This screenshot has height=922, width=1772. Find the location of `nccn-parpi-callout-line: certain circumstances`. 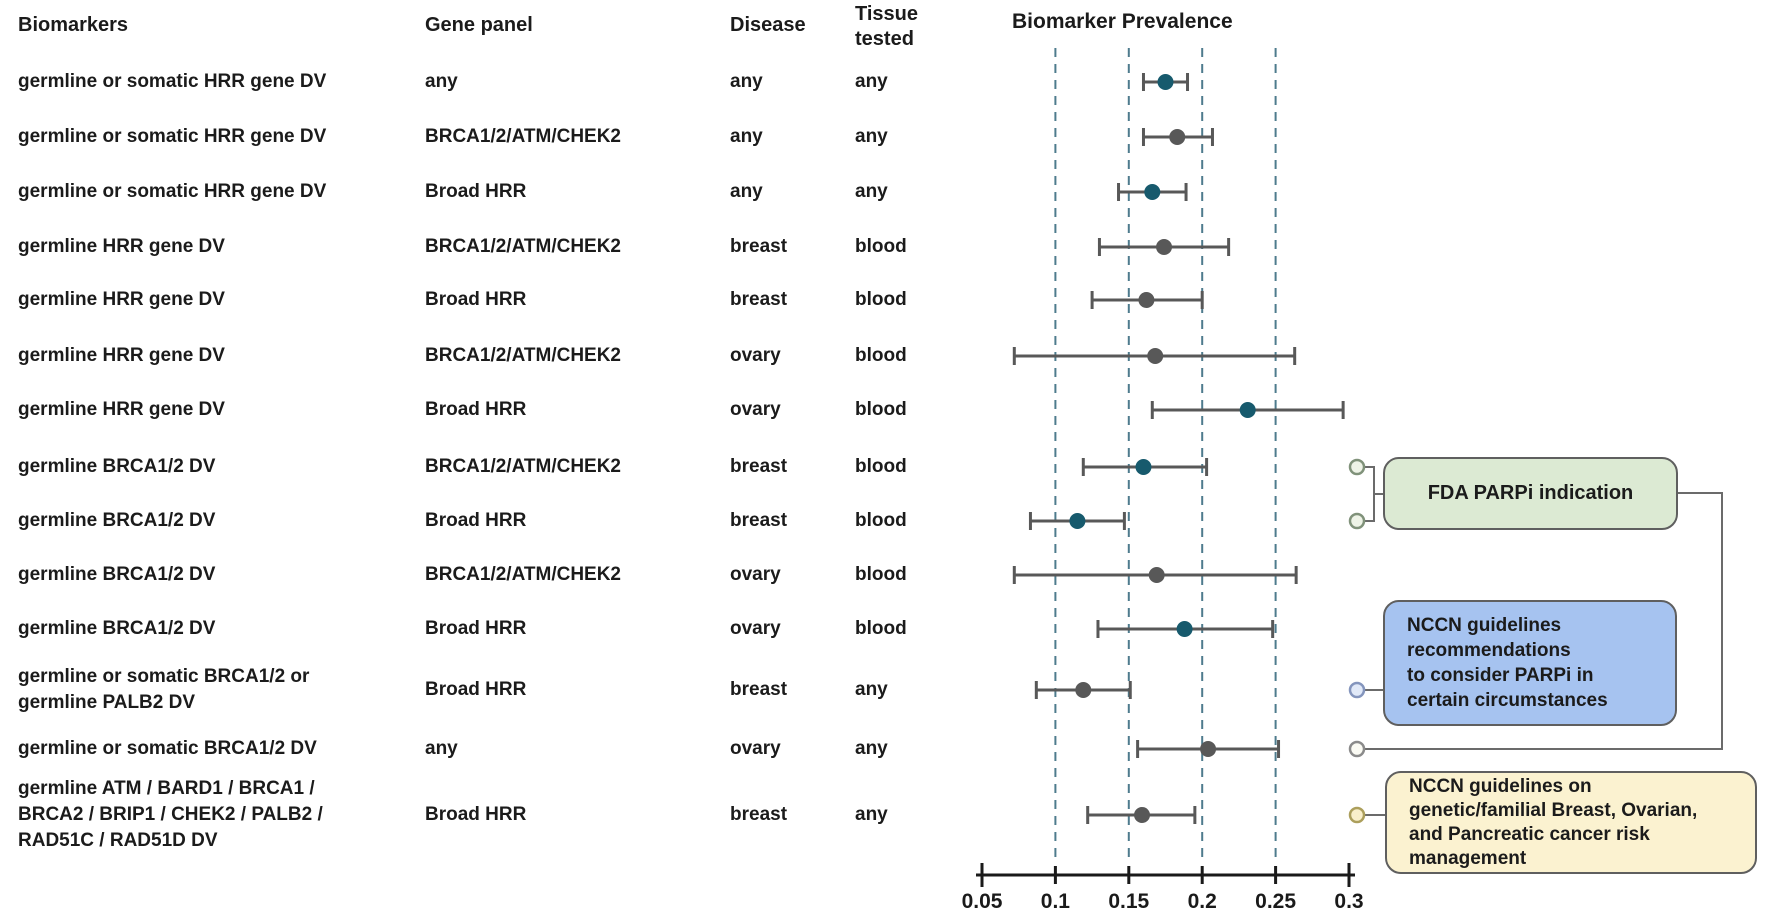

nccn-parpi-callout-line: certain circumstances is located at coordinates (1507, 700).